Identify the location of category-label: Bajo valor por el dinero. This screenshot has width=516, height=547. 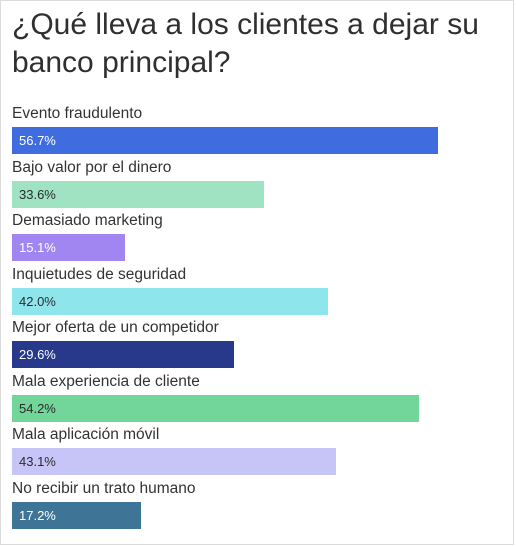
(92, 167).